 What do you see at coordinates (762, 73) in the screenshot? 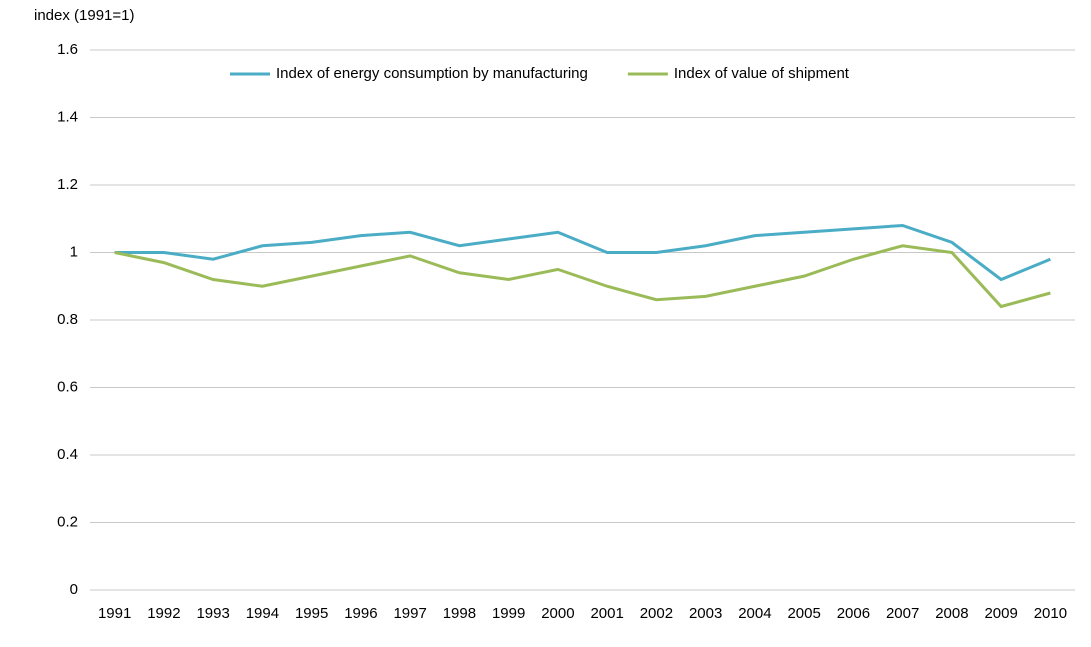
I see `legend-label: Index of value of shipment` at bounding box center [762, 73].